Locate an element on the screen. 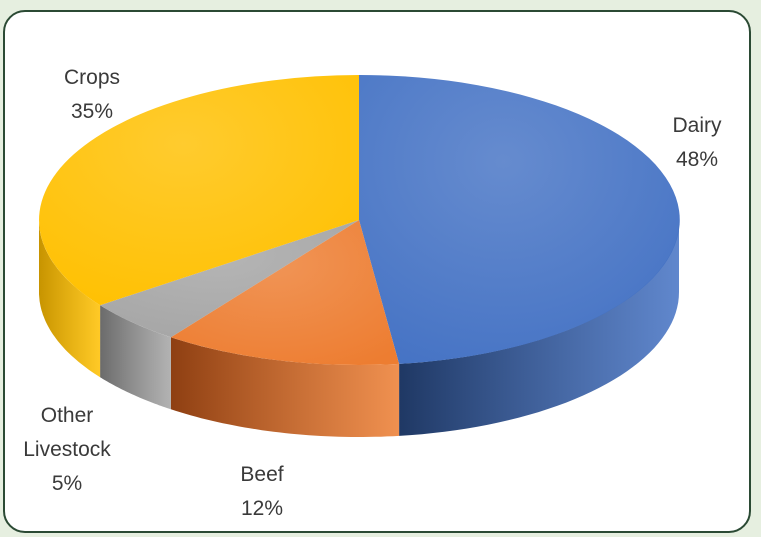 This screenshot has height=537, width=761. data-label-other-livestock: Other Livestock 5% is located at coordinates (67, 449).